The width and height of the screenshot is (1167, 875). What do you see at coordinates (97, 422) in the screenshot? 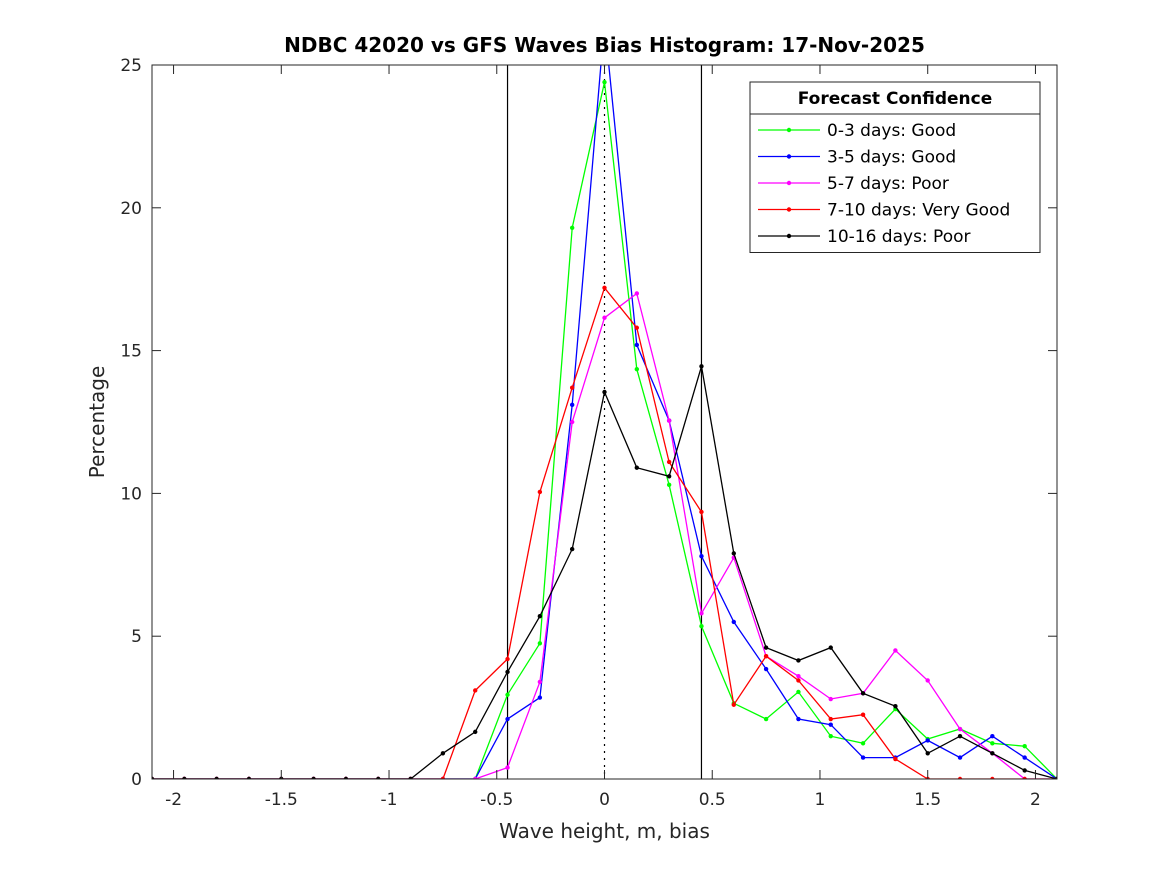
I see `y-axis-title: Percentage` at bounding box center [97, 422].